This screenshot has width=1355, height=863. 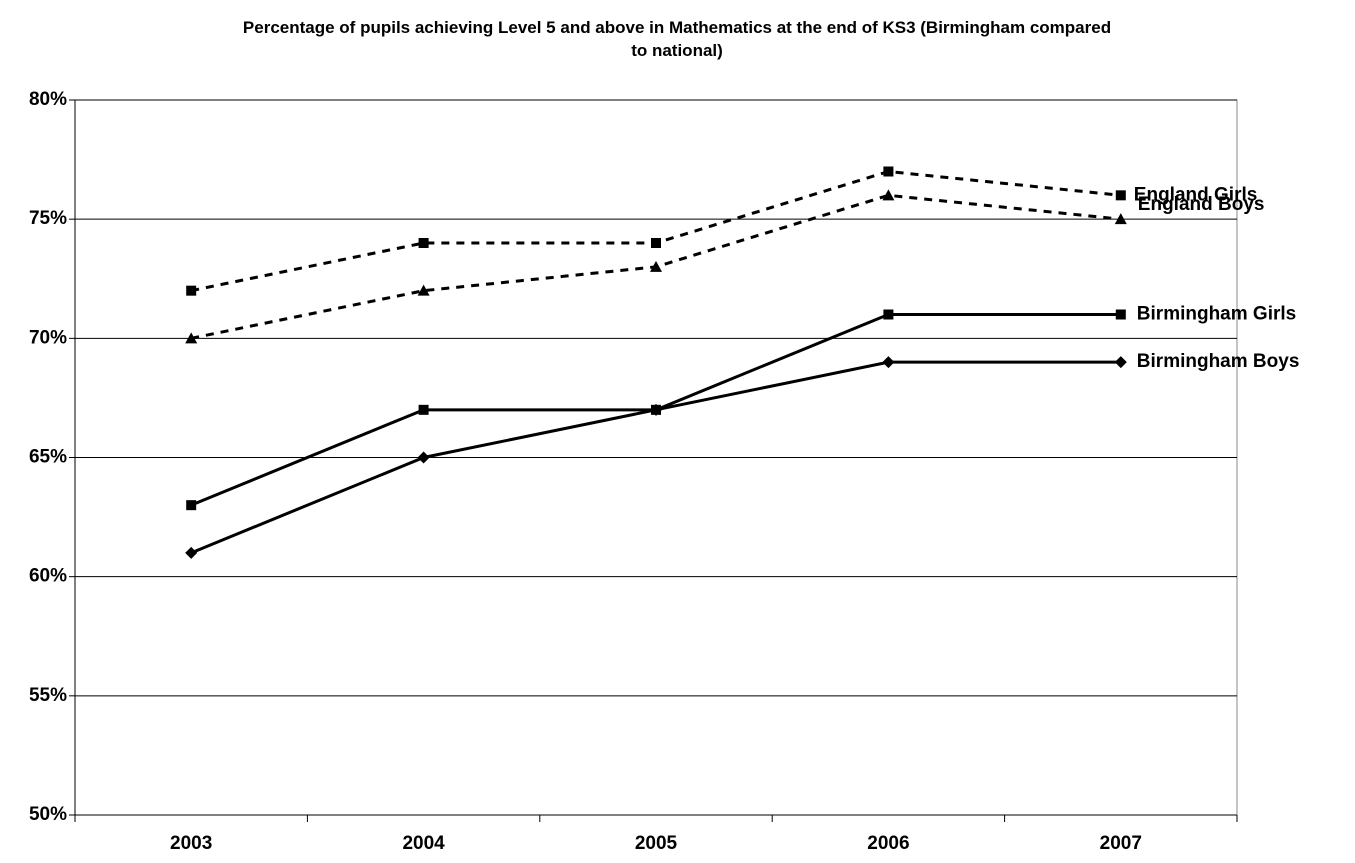 I want to click on y-tick-label: 50%, so click(x=48, y=814).